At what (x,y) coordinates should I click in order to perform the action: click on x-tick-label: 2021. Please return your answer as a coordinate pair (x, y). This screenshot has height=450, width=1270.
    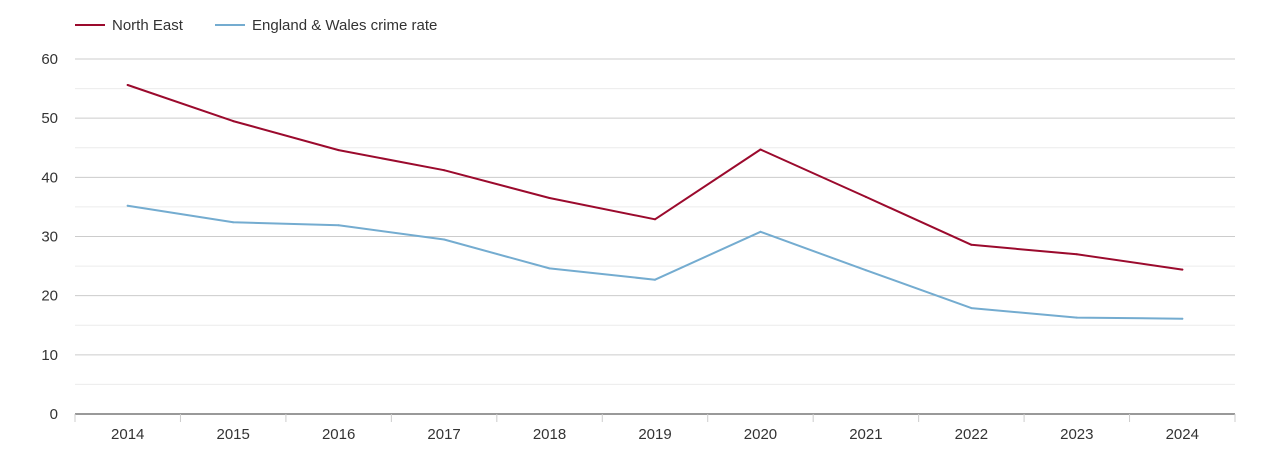
    Looking at the image, I should click on (865, 434).